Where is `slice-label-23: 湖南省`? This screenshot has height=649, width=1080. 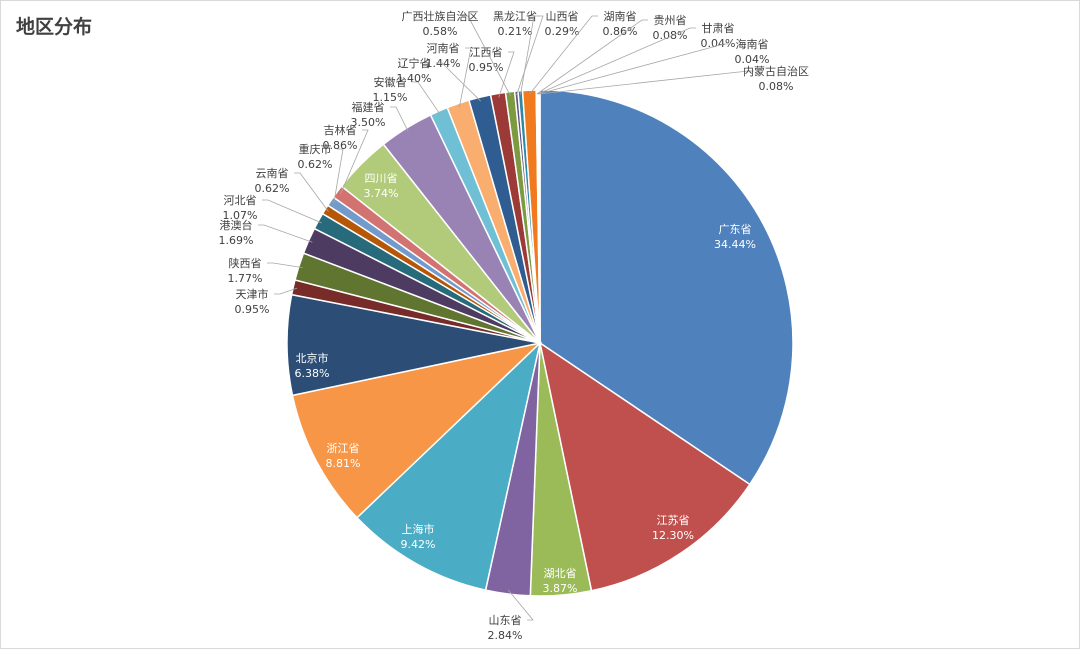
slice-label-23: 湖南省 is located at coordinates (620, 16).